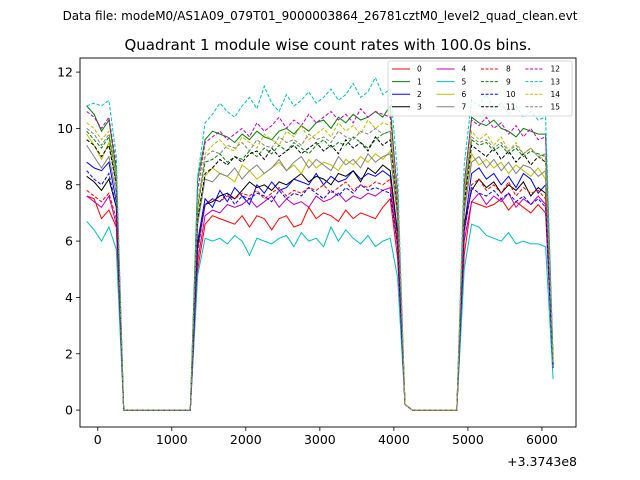  What do you see at coordinates (419, 81) in the screenshot?
I see `legend-label-1: 1` at bounding box center [419, 81].